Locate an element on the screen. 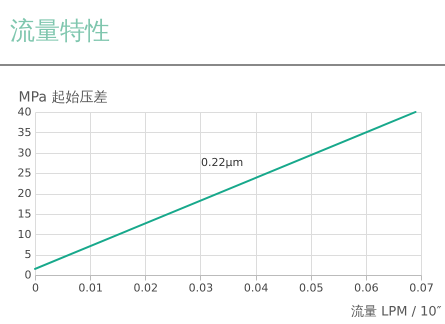  annotation: 0.22μm is located at coordinates (222, 162).